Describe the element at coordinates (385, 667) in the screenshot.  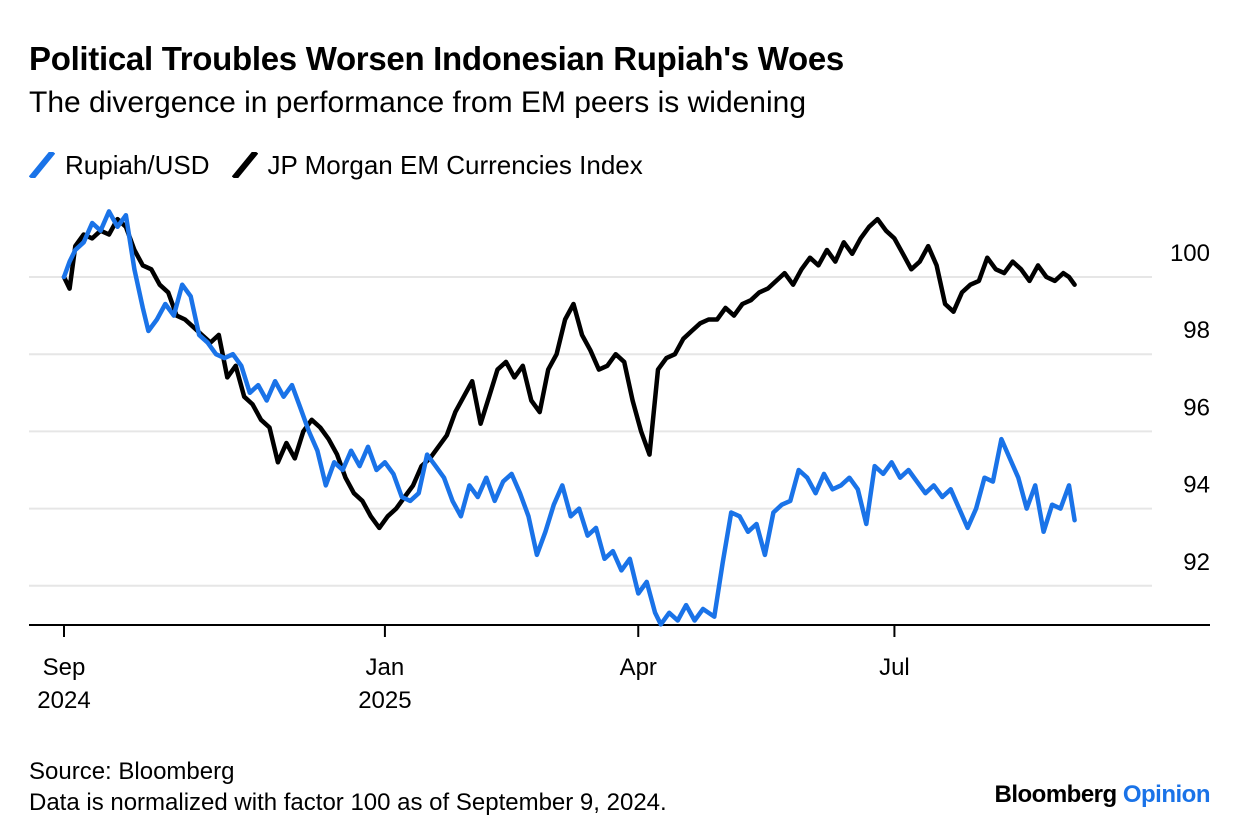
I see `x-tick-label-jan: Jan` at that location.